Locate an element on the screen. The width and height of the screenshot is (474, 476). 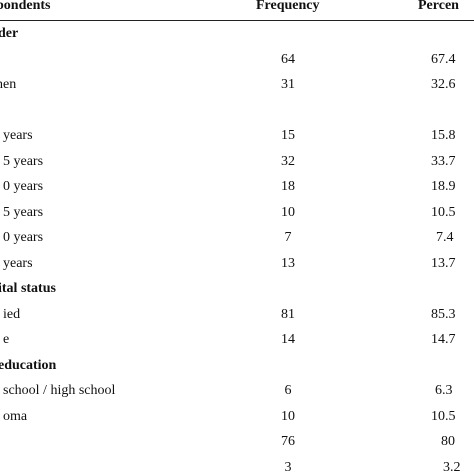
header-rule is located at coordinates (237, 20).